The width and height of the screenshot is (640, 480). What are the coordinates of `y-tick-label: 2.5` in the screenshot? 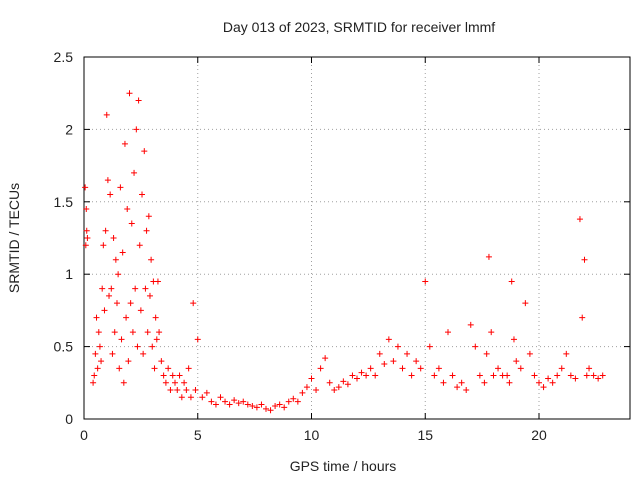 It's located at (64, 57).